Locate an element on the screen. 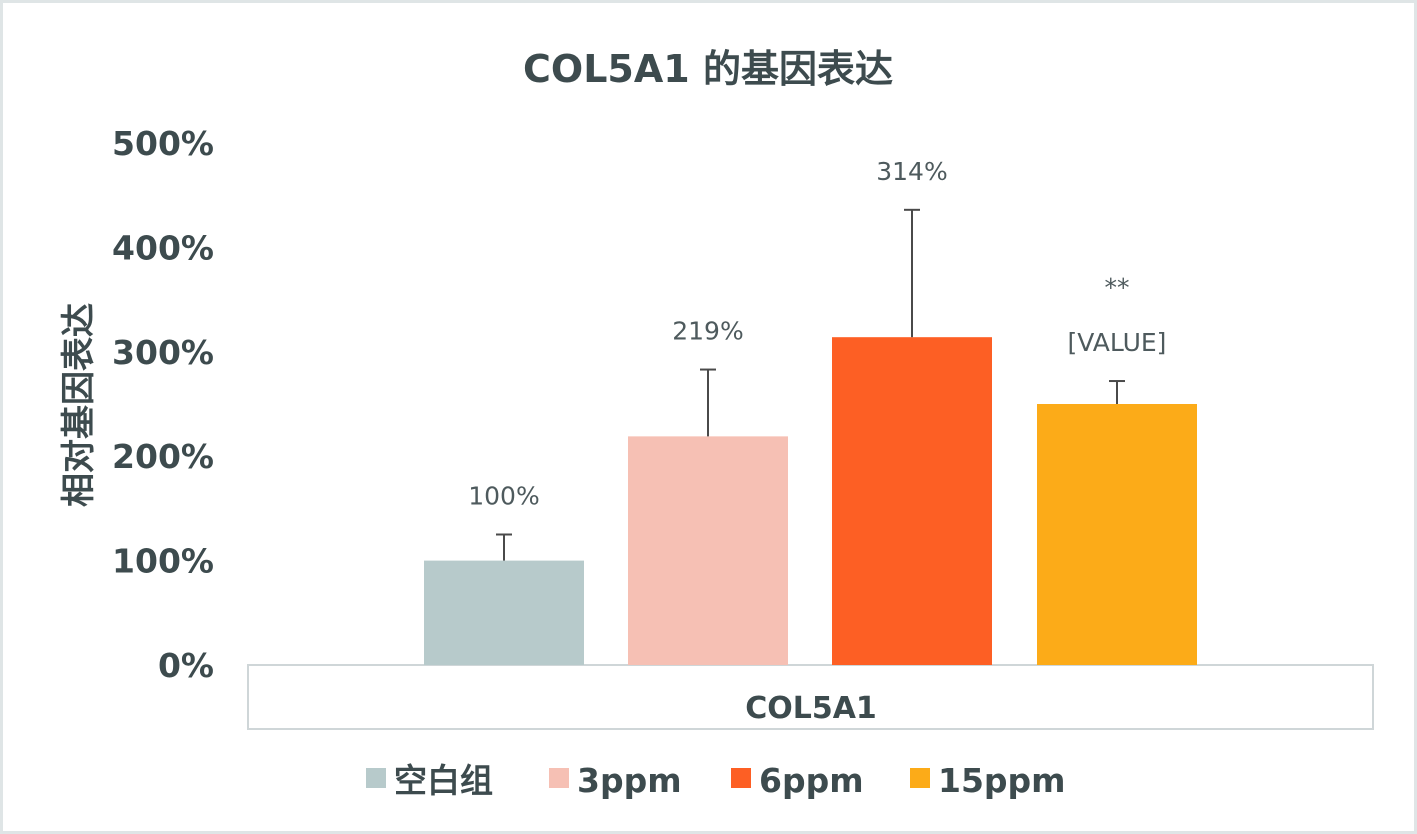 The height and width of the screenshot is (834, 1417). data-label: [VALUE] is located at coordinates (1117, 342).